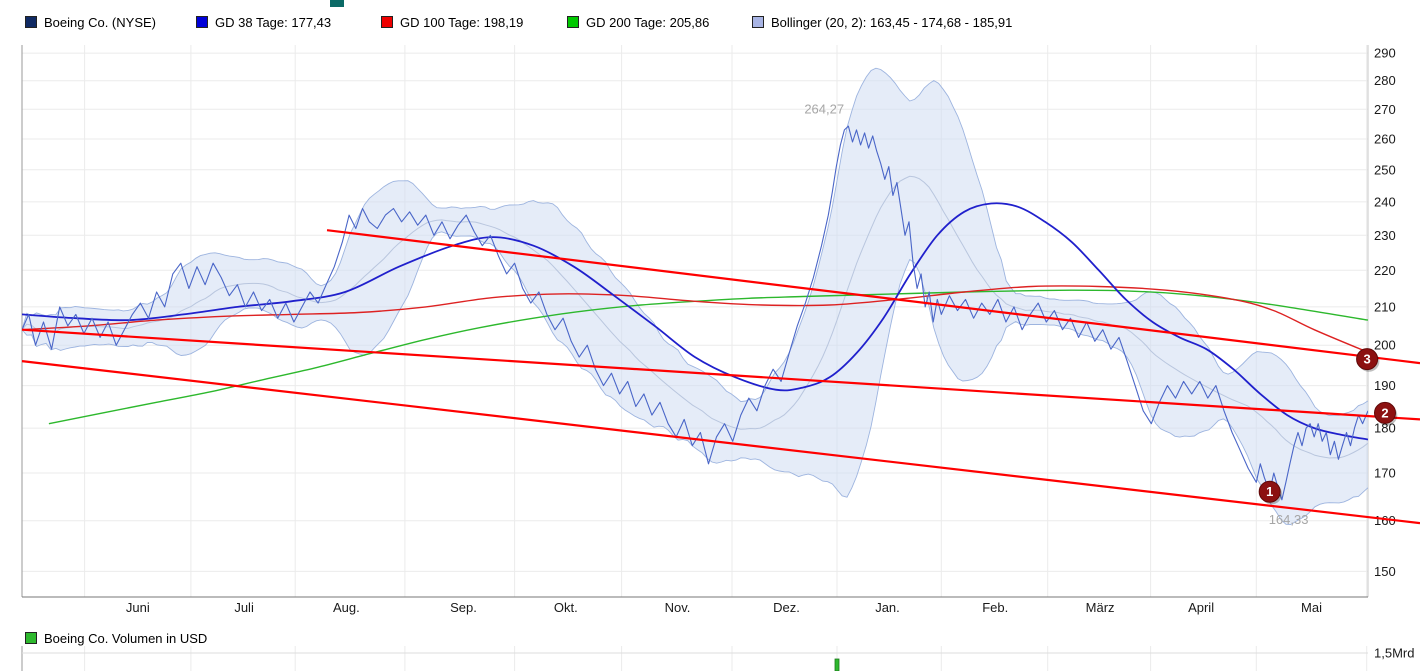 This screenshot has height=671, width=1420. What do you see at coordinates (1385, 201) in the screenshot?
I see `y-tick-label: 240` at bounding box center [1385, 201].